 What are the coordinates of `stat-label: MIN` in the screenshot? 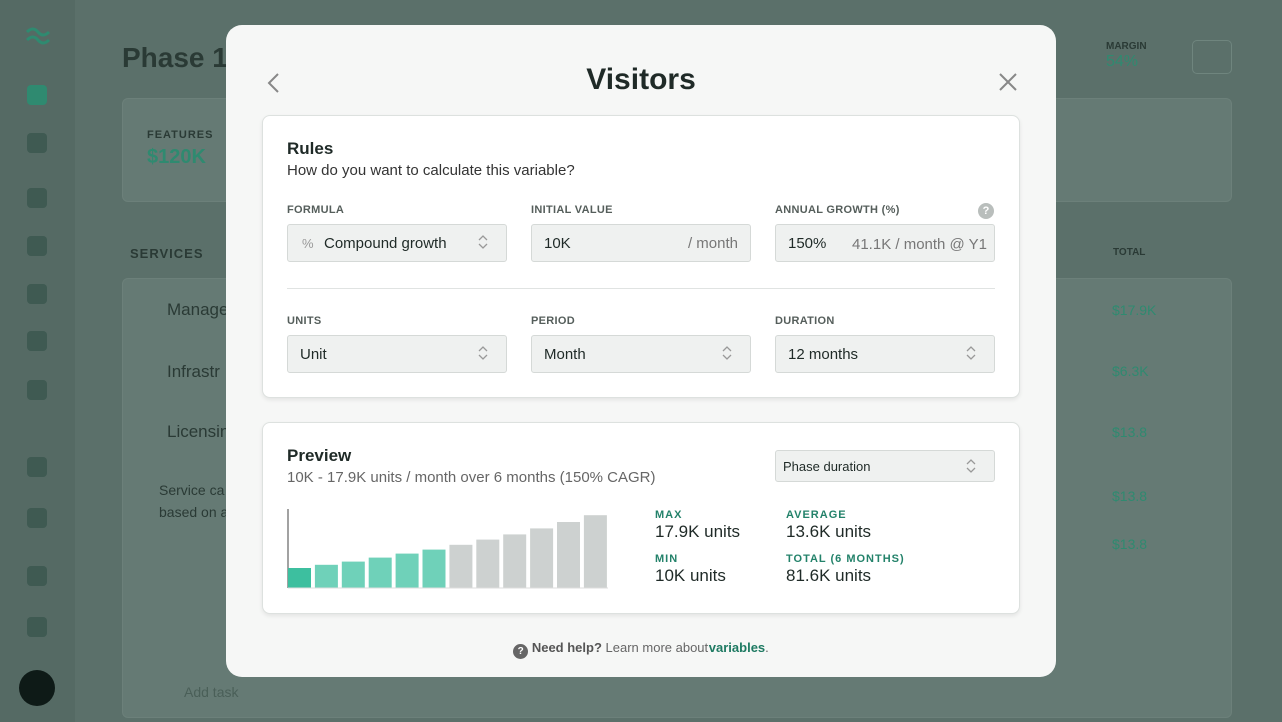 It's located at (667, 559).